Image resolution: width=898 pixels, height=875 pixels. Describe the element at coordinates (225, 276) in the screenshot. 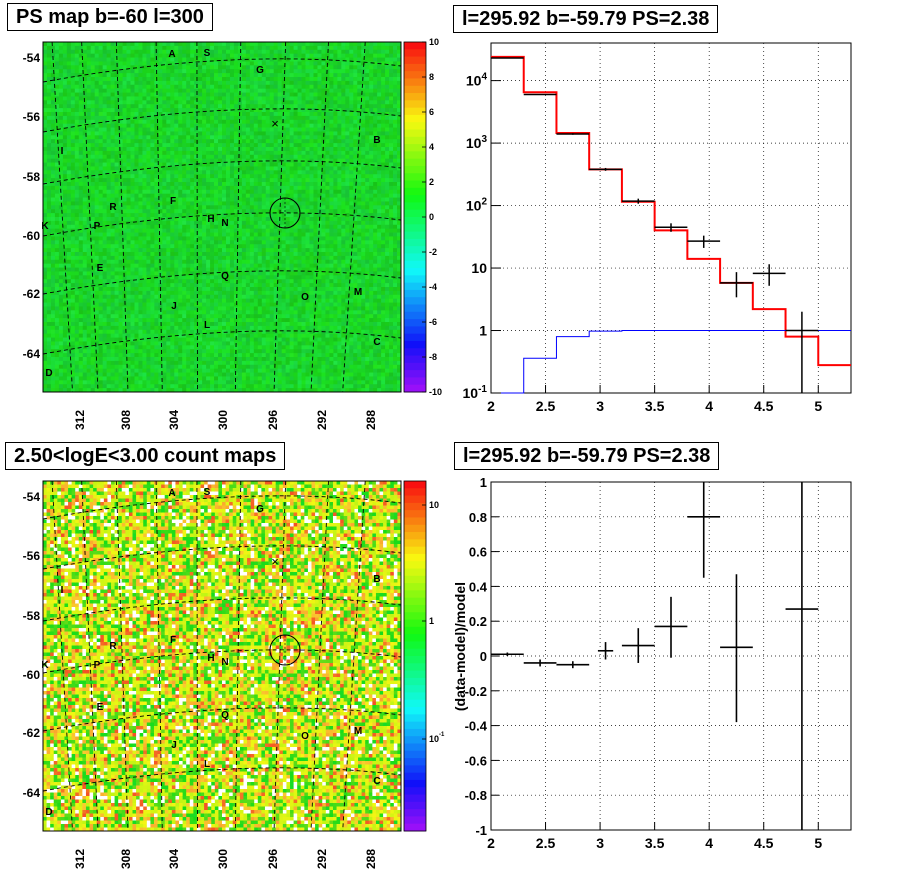

I see `source-label-q: Q` at that location.